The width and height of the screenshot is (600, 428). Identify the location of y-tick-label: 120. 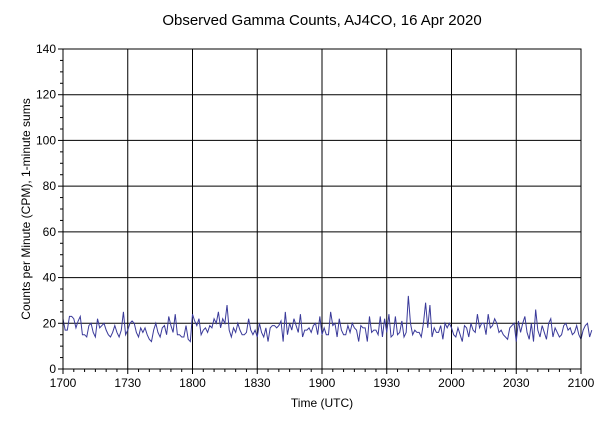
(46, 95).